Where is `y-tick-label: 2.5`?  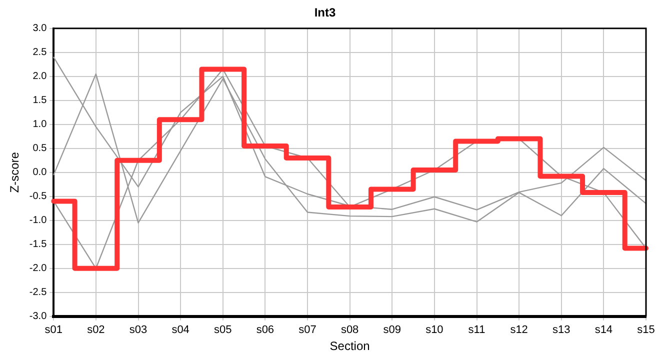
y-tick-label: 2.5 is located at coordinates (40, 52).